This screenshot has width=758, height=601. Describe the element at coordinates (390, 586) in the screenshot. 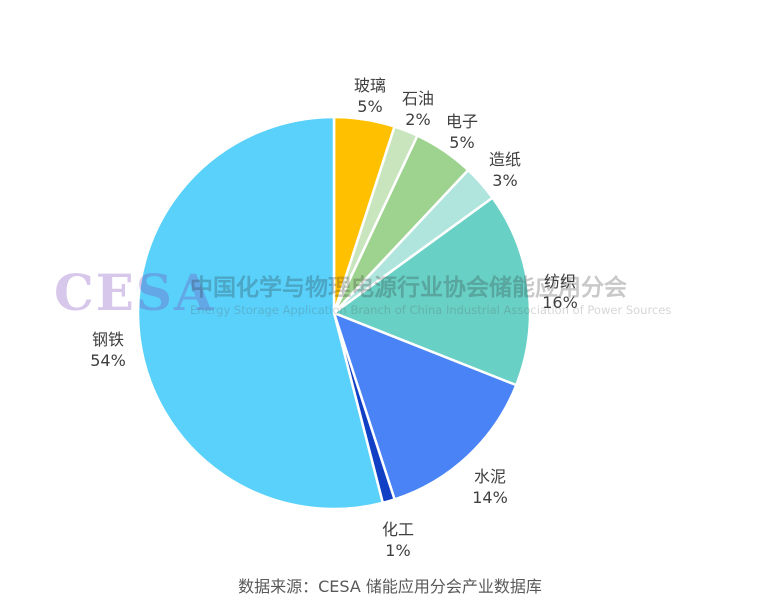

I see `data-source-note: 数据来源：CESA 储能应用分会产业数据库` at that location.